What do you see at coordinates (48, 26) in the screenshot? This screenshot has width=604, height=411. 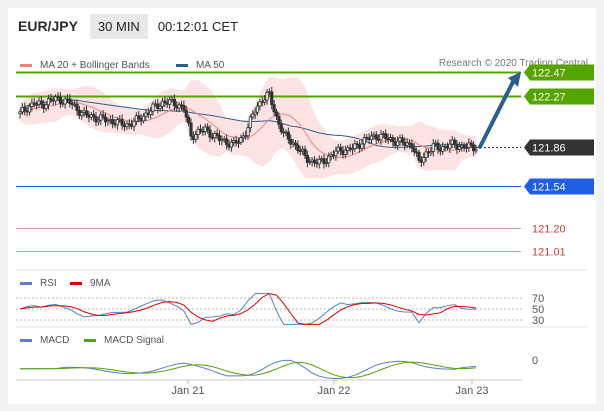 I see `currency-pair: EUR/JPY` at bounding box center [48, 26].